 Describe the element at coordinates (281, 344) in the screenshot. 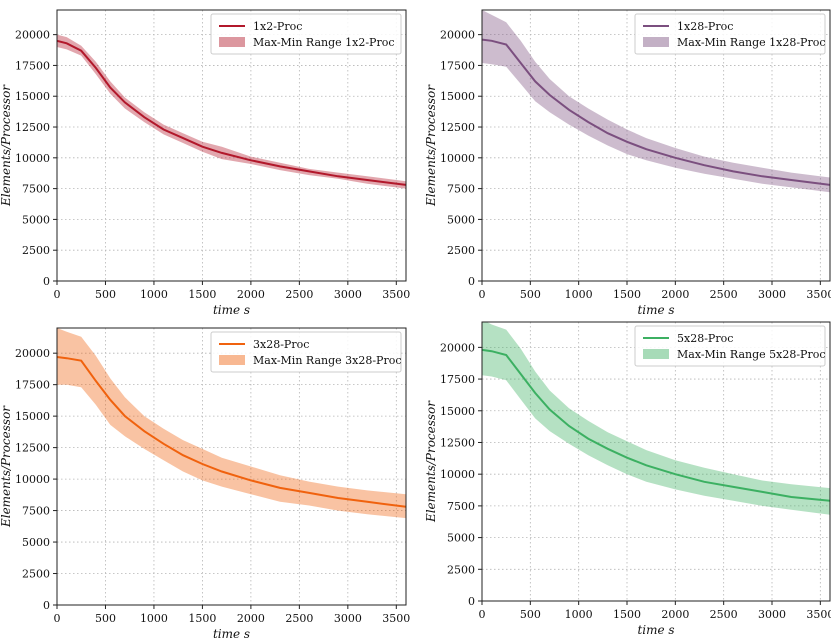

I see `legend-label-series: 3x28-Proc` at that location.